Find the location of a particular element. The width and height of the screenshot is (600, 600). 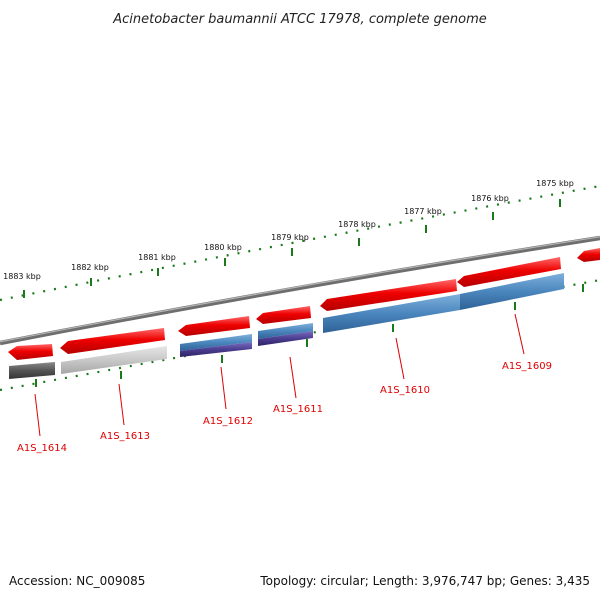

gene-label-a1s-1610: A1S_1610 is located at coordinates (405, 390).